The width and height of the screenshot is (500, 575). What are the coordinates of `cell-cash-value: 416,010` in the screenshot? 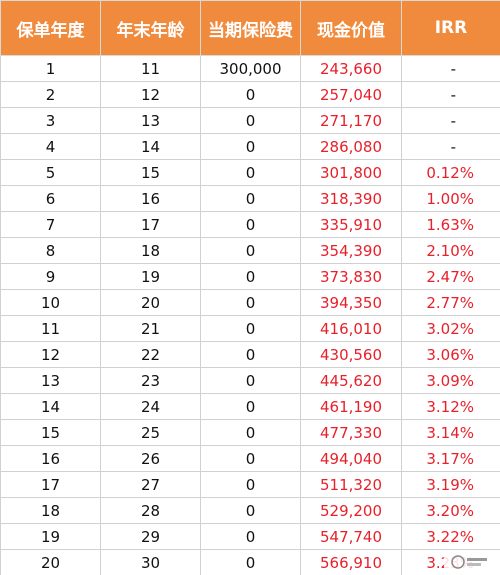 It's located at (351, 328).